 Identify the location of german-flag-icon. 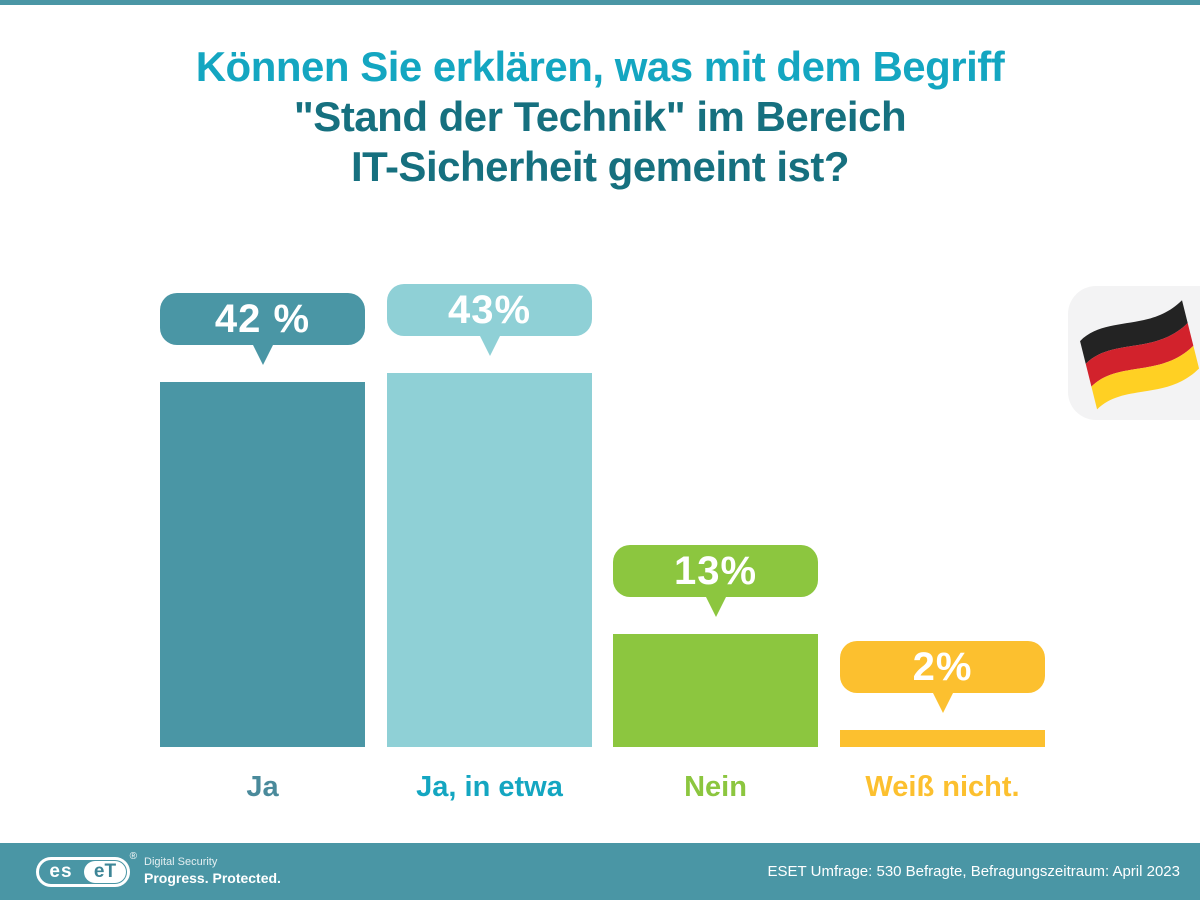
(1140, 355).